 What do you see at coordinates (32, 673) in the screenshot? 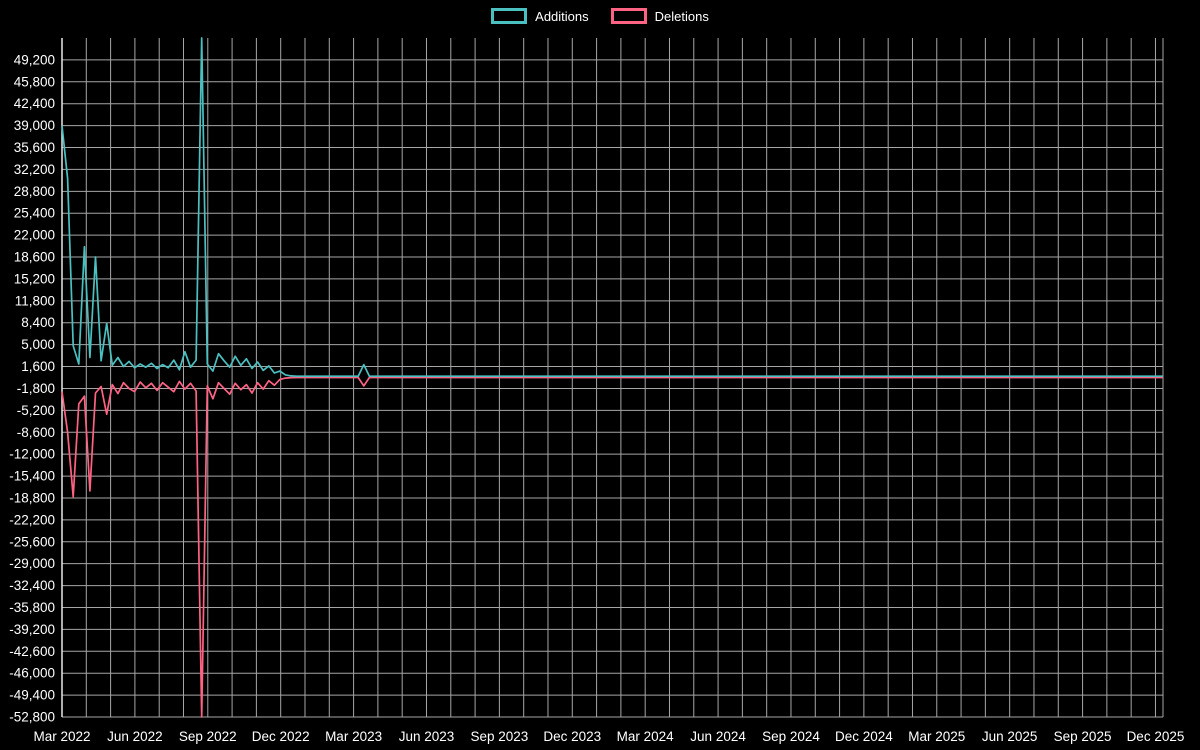
I see `y-tick-label: -46,000` at bounding box center [32, 673].